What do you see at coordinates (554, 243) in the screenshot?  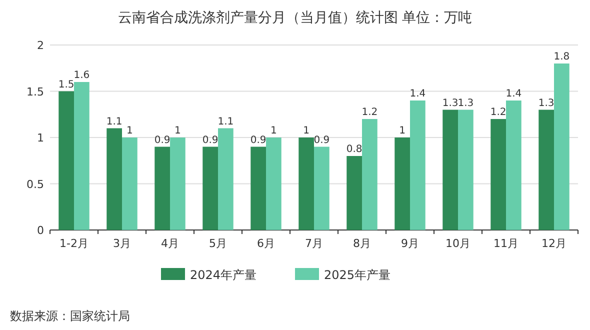 I see `x-tick-label: 12月` at bounding box center [554, 243].